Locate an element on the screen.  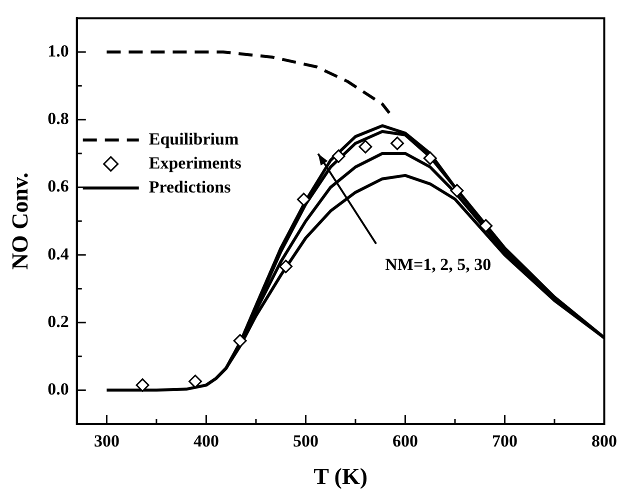
y-tick-label: 0.8 is located at coordinates (58, 118).